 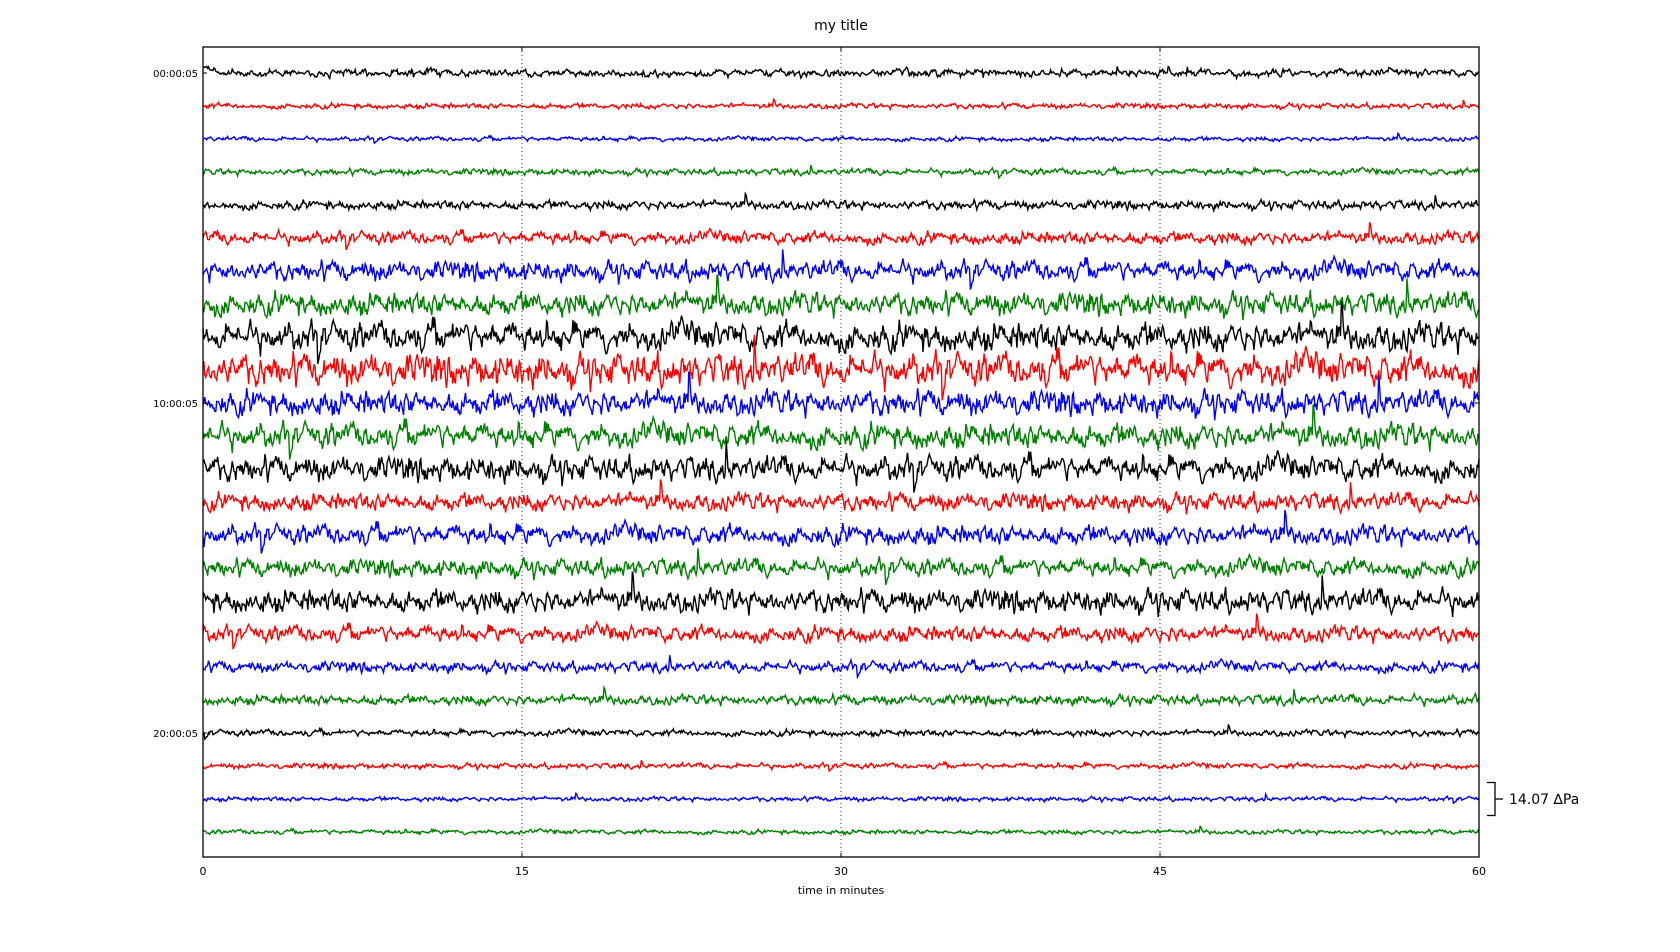 What do you see at coordinates (1491, 799) in the screenshot?
I see `scale-bar-bracket` at bounding box center [1491, 799].